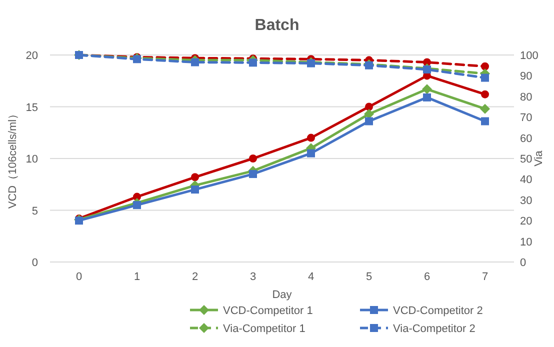 Image resolution: width=554 pixels, height=347 pixels. Describe the element at coordinates (282, 295) in the screenshot. I see `x-axis-title: Day` at that location.